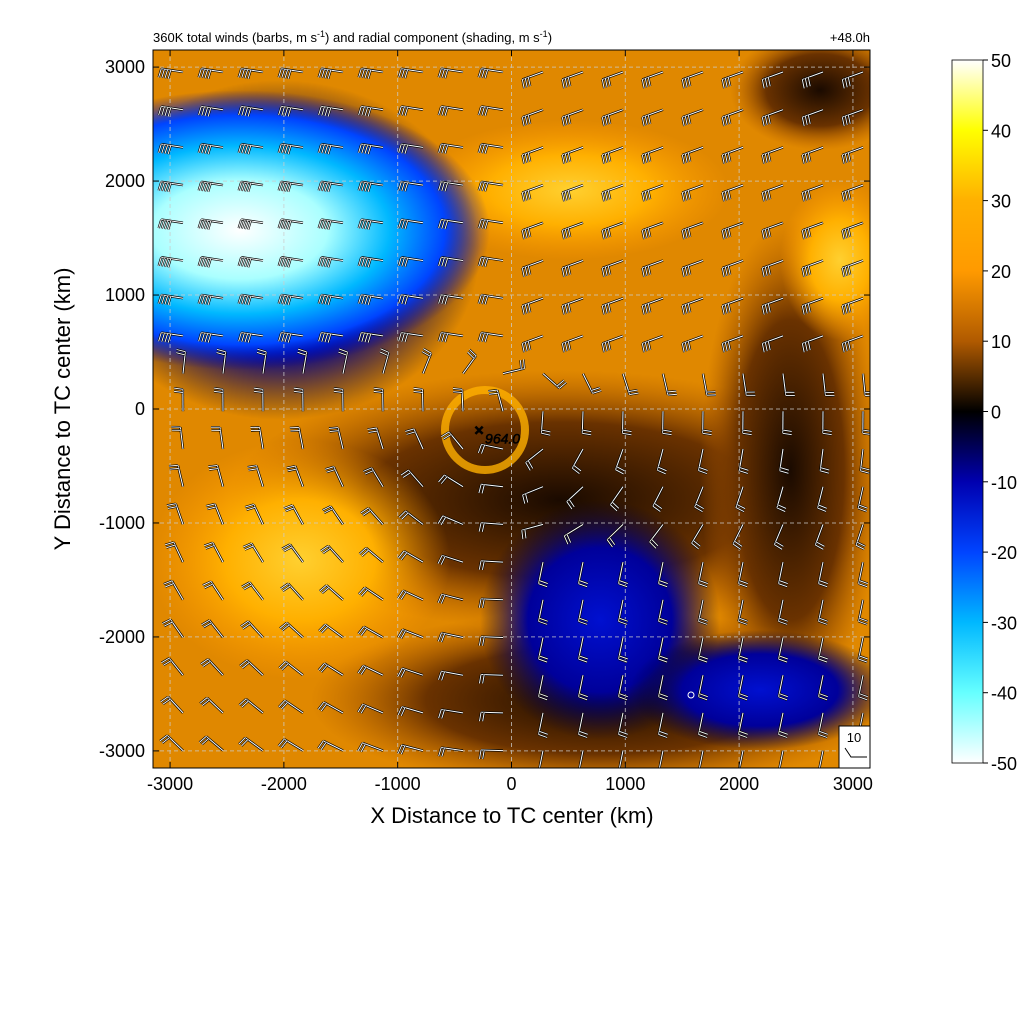 The height and width of the screenshot is (1024, 1024). I want to click on colorbar-ramp, so click(967, 411).